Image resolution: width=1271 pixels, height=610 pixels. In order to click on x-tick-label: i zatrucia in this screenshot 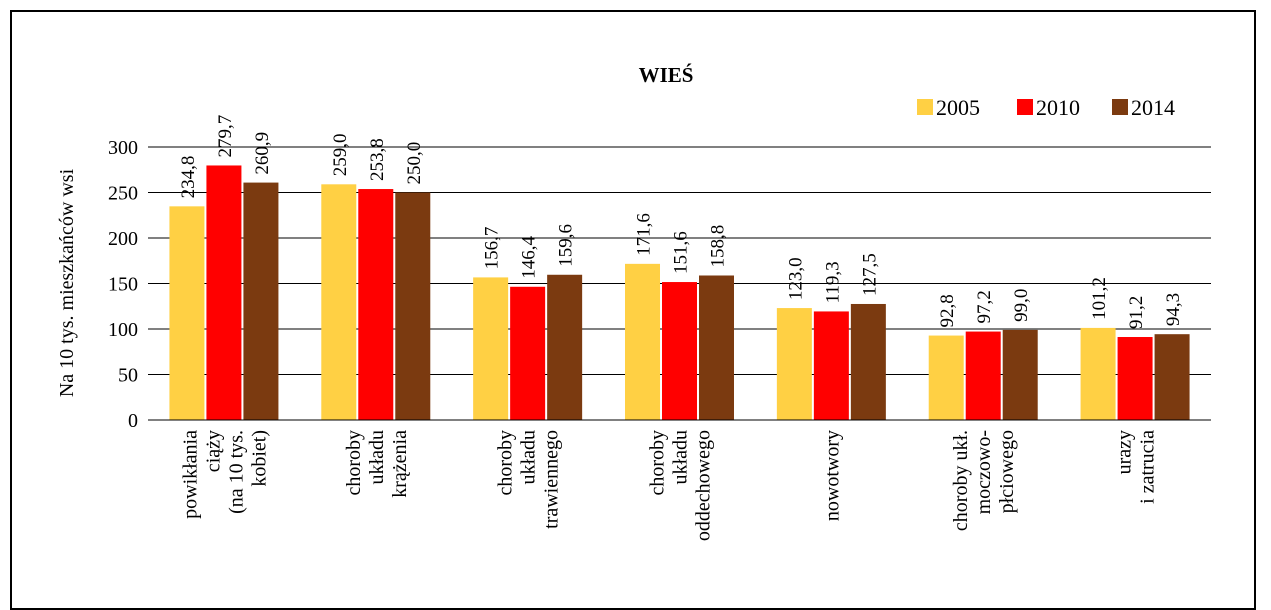, I will do `click(1148, 467)`.